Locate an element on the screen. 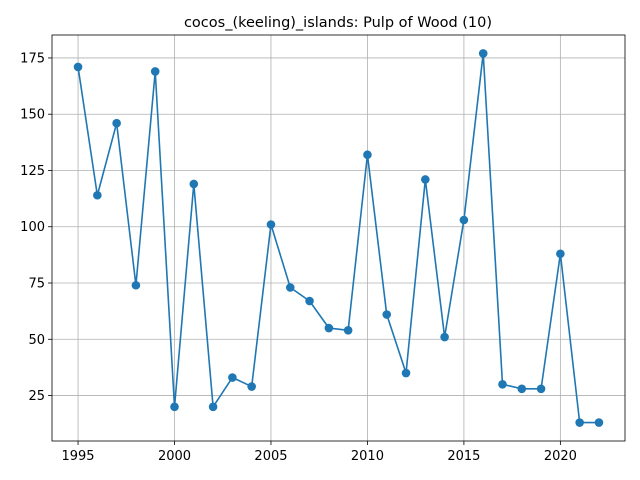 The height and width of the screenshot is (480, 640). x-tick-label: 2010 is located at coordinates (367, 456).